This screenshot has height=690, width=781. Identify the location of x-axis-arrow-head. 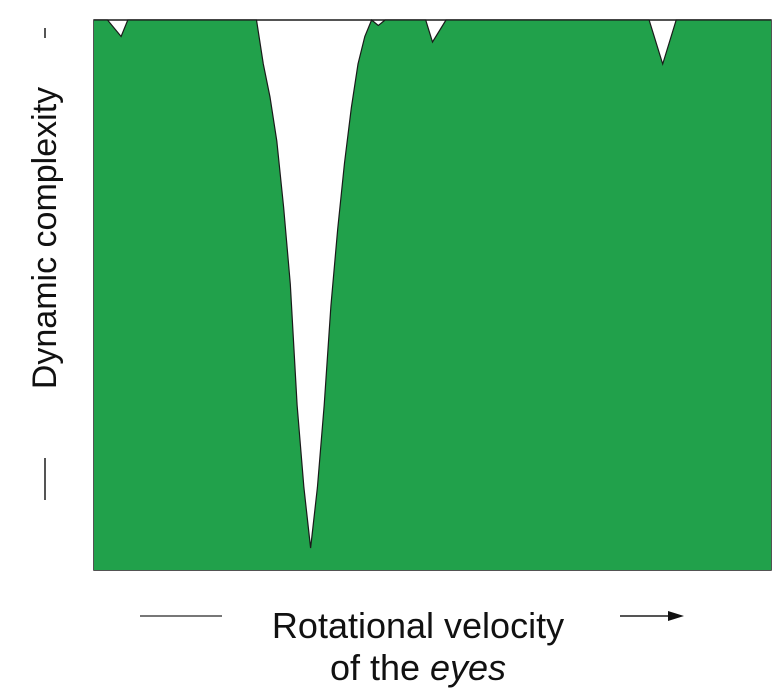
(676, 616).